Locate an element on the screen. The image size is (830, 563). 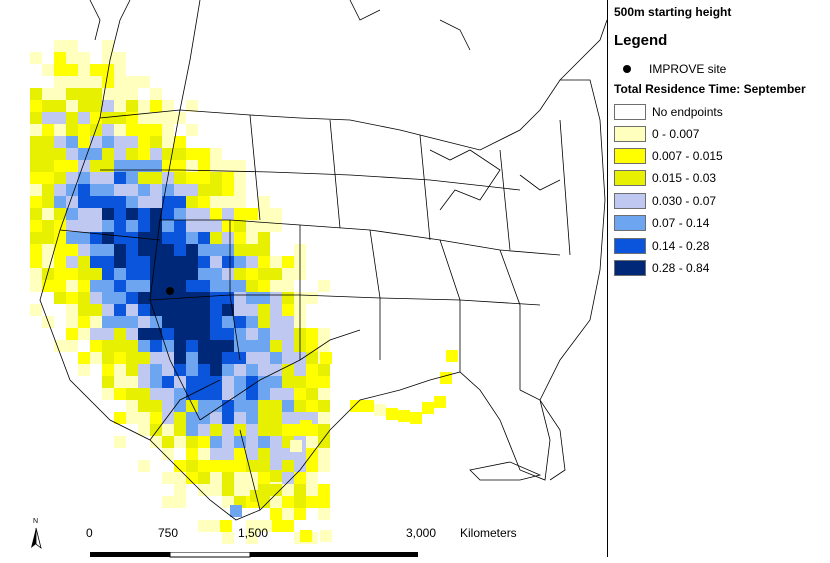
scale-unit: Kilometers is located at coordinates (488, 533).